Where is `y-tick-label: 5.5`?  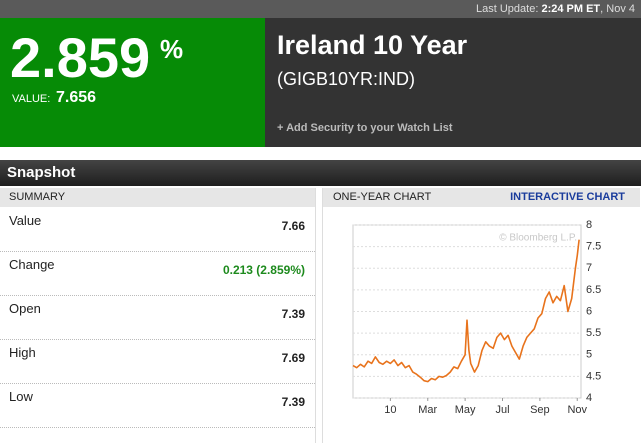
y-tick-label: 5.5 is located at coordinates (593, 333).